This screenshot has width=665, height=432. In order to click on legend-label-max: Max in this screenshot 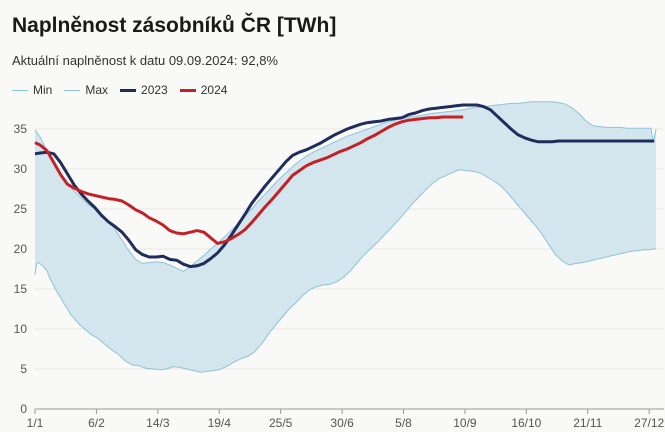, I will do `click(97, 90)`.